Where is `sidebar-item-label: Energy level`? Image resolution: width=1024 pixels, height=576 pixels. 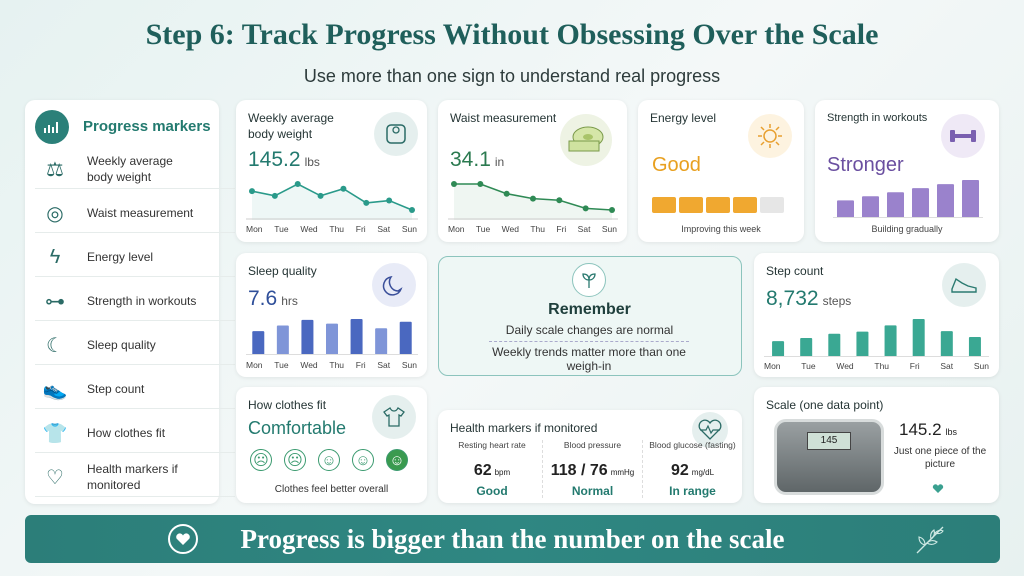 sidebar-item-label: Energy level is located at coordinates (120, 257).